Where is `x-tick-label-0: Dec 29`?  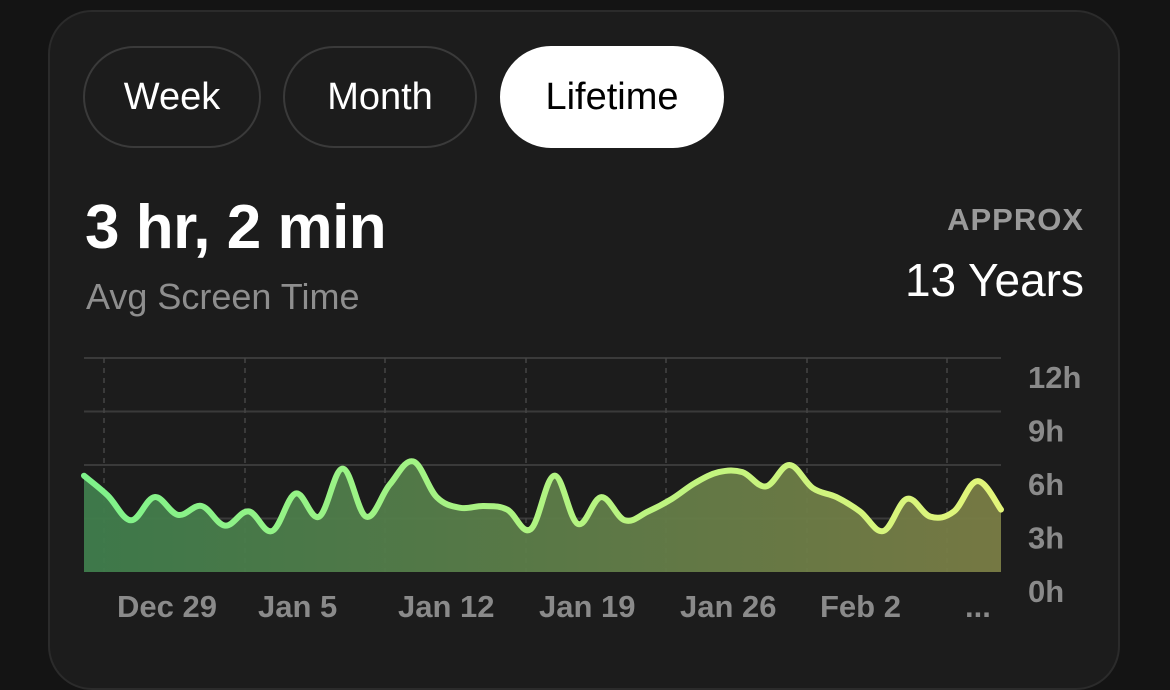
x-tick-label-0: Dec 29 is located at coordinates (167, 606).